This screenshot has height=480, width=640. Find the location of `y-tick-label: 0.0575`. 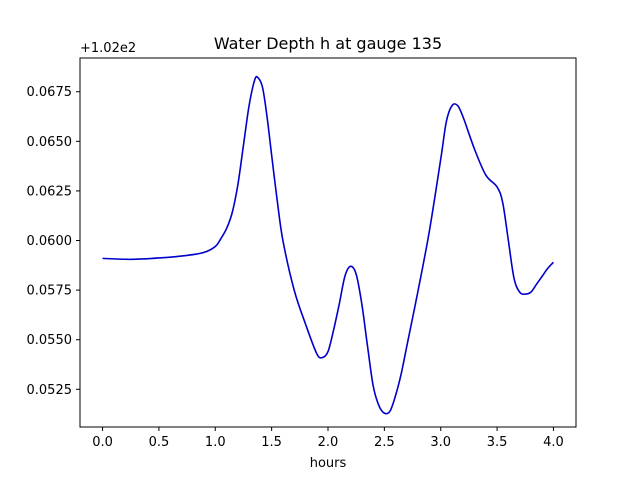

y-tick-label: 0.0575 is located at coordinates (50, 291).